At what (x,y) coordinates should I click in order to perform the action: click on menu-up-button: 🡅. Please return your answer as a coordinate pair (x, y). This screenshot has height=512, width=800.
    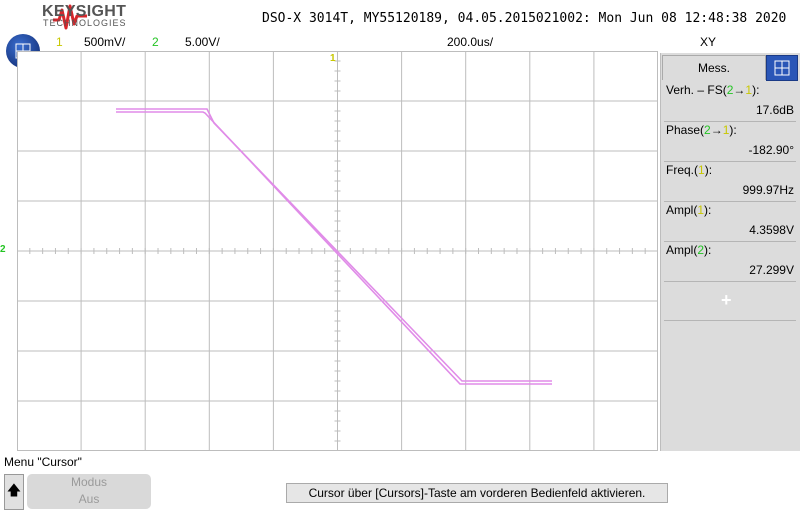
    Looking at the image, I should click on (14, 492).